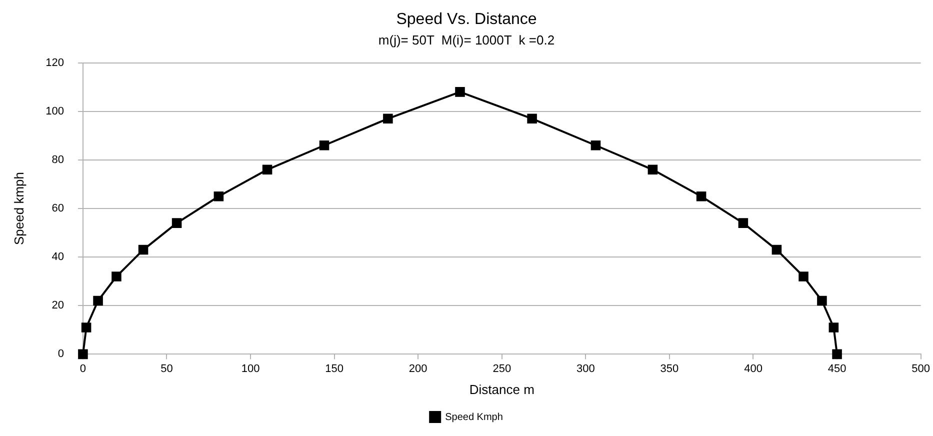 The image size is (933, 436). What do you see at coordinates (334, 368) in the screenshot?
I see `x-tick-label: 150` at bounding box center [334, 368].